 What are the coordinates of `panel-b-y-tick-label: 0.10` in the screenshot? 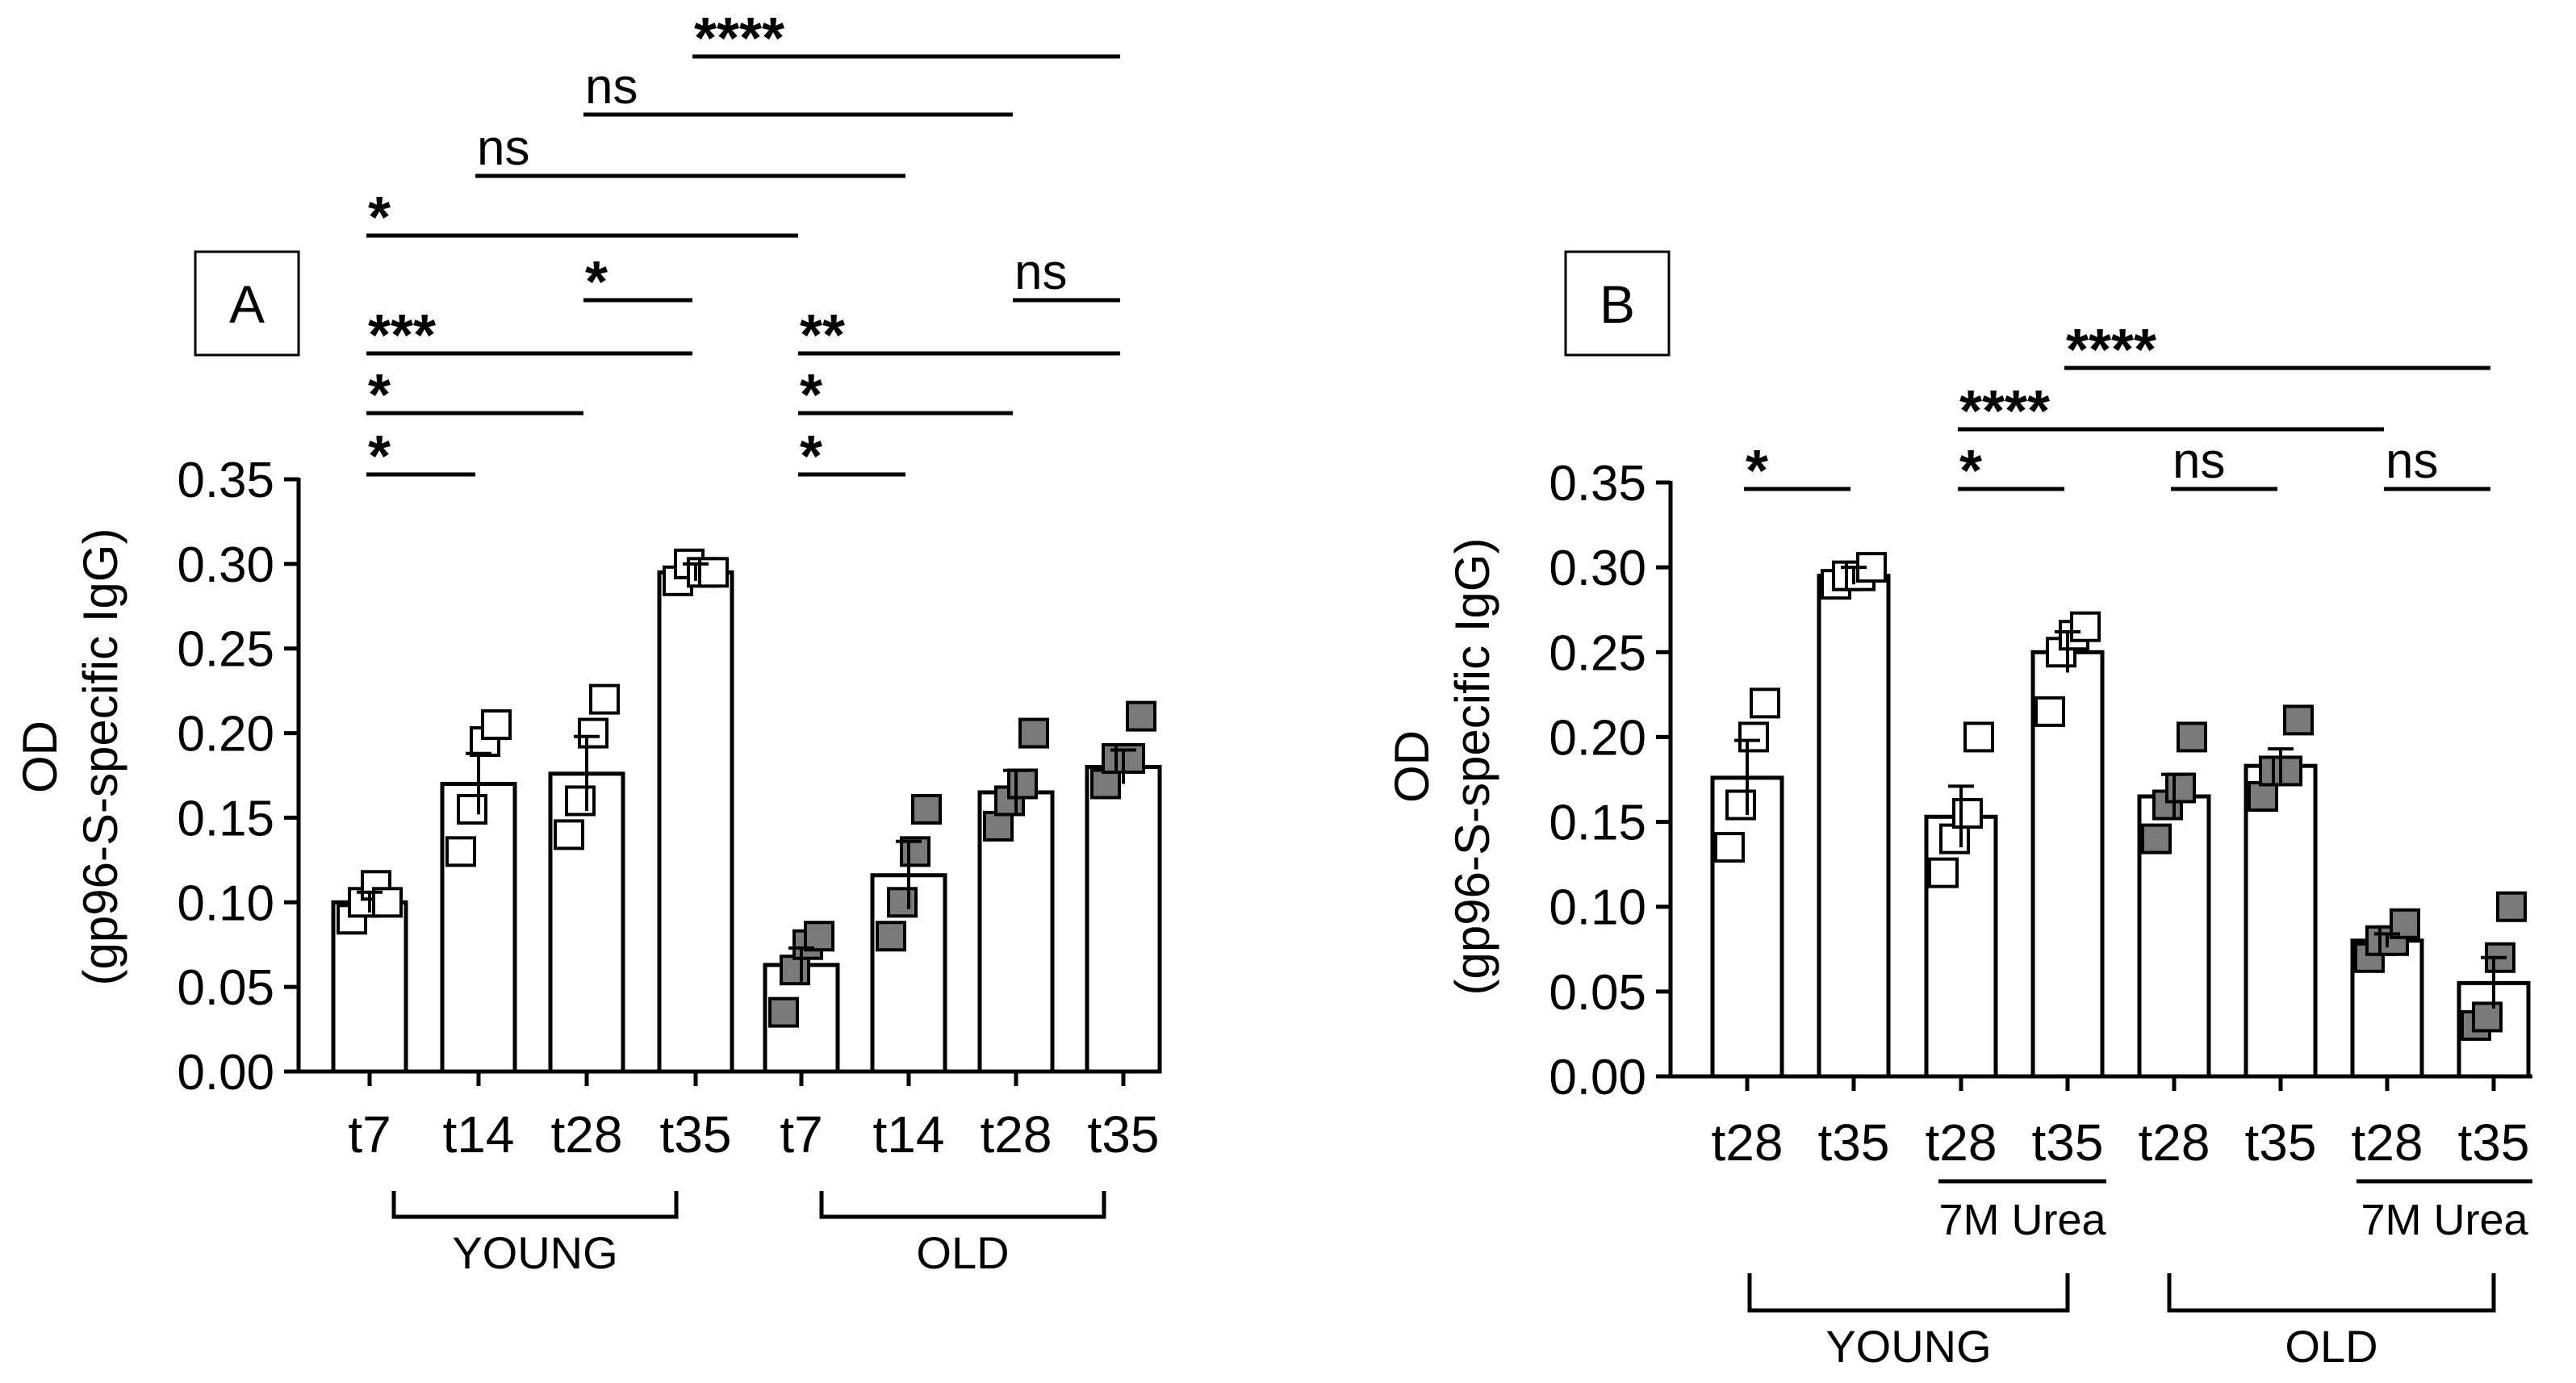 It's located at (1597, 908).